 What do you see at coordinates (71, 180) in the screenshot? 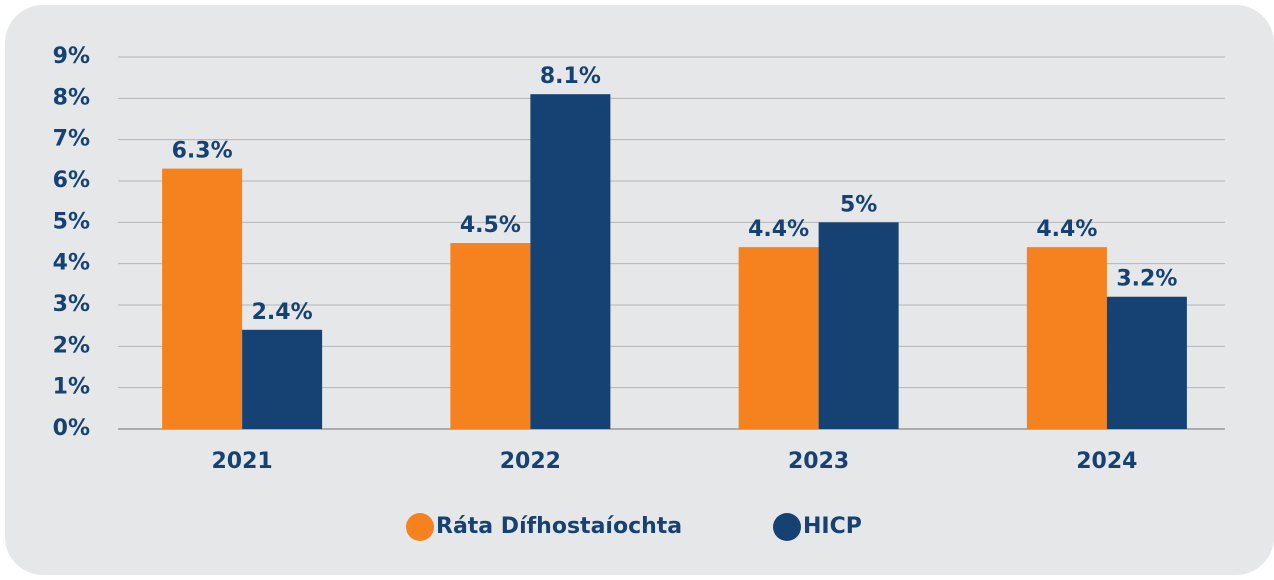
I see `y-tick-label: 6%` at bounding box center [71, 180].